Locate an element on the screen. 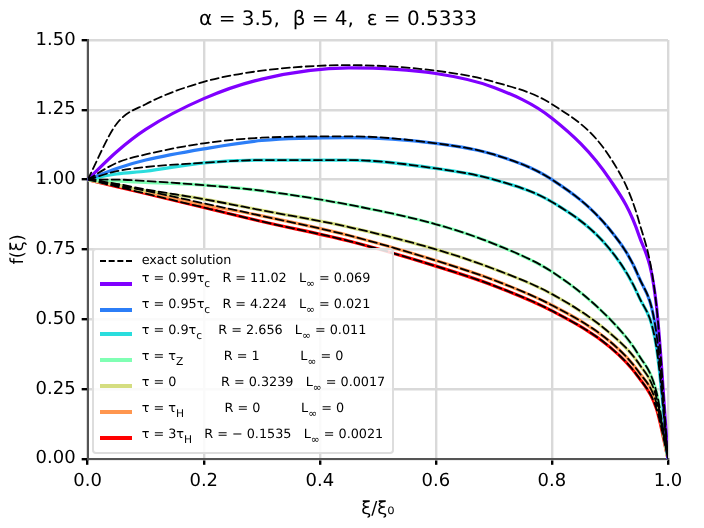 The width and height of the screenshot is (704, 528). y-tick-label: 0.00 is located at coordinates (56, 459).